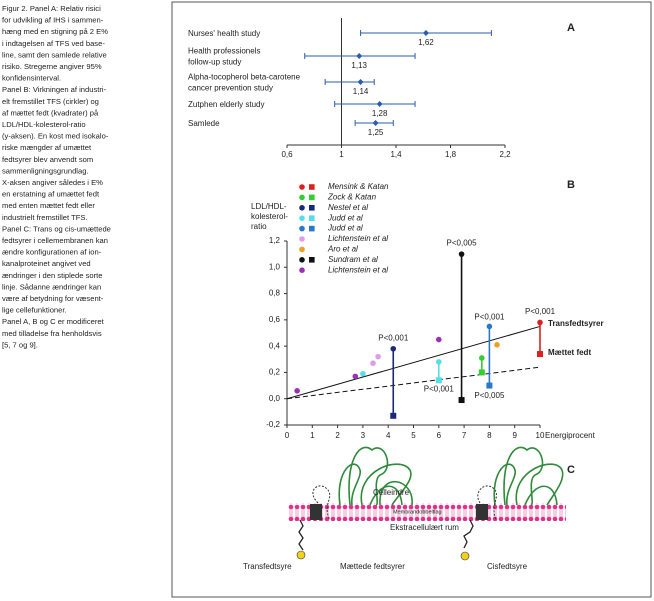 The width and height of the screenshot is (654, 601). What do you see at coordinates (352, 197) in the screenshot?
I see `legend-label: Zock & Katan` at bounding box center [352, 197].